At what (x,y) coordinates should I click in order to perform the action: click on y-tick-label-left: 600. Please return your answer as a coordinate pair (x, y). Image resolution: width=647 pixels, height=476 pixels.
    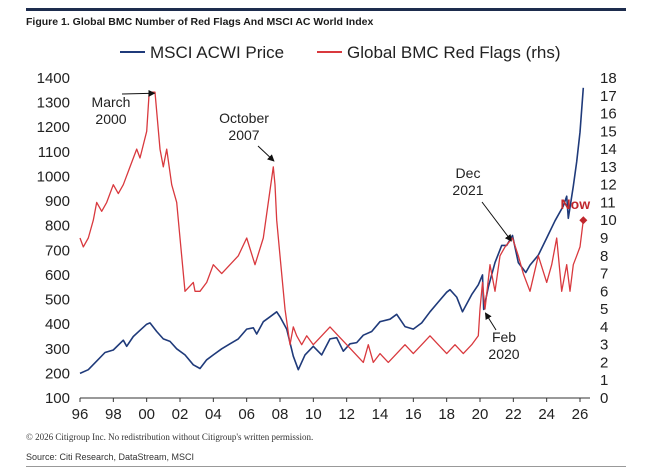
    Looking at the image, I should click on (57, 275).